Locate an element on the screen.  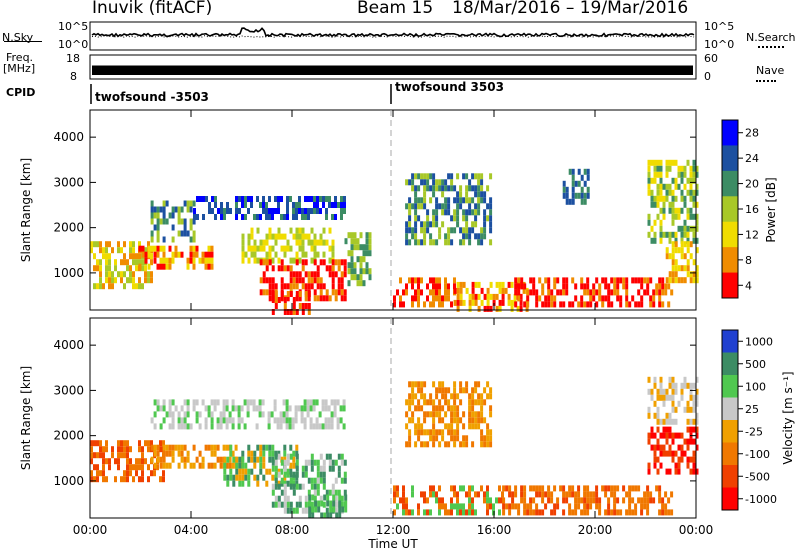
freq-unit-label: [MHz] is located at coordinates (19, 68).